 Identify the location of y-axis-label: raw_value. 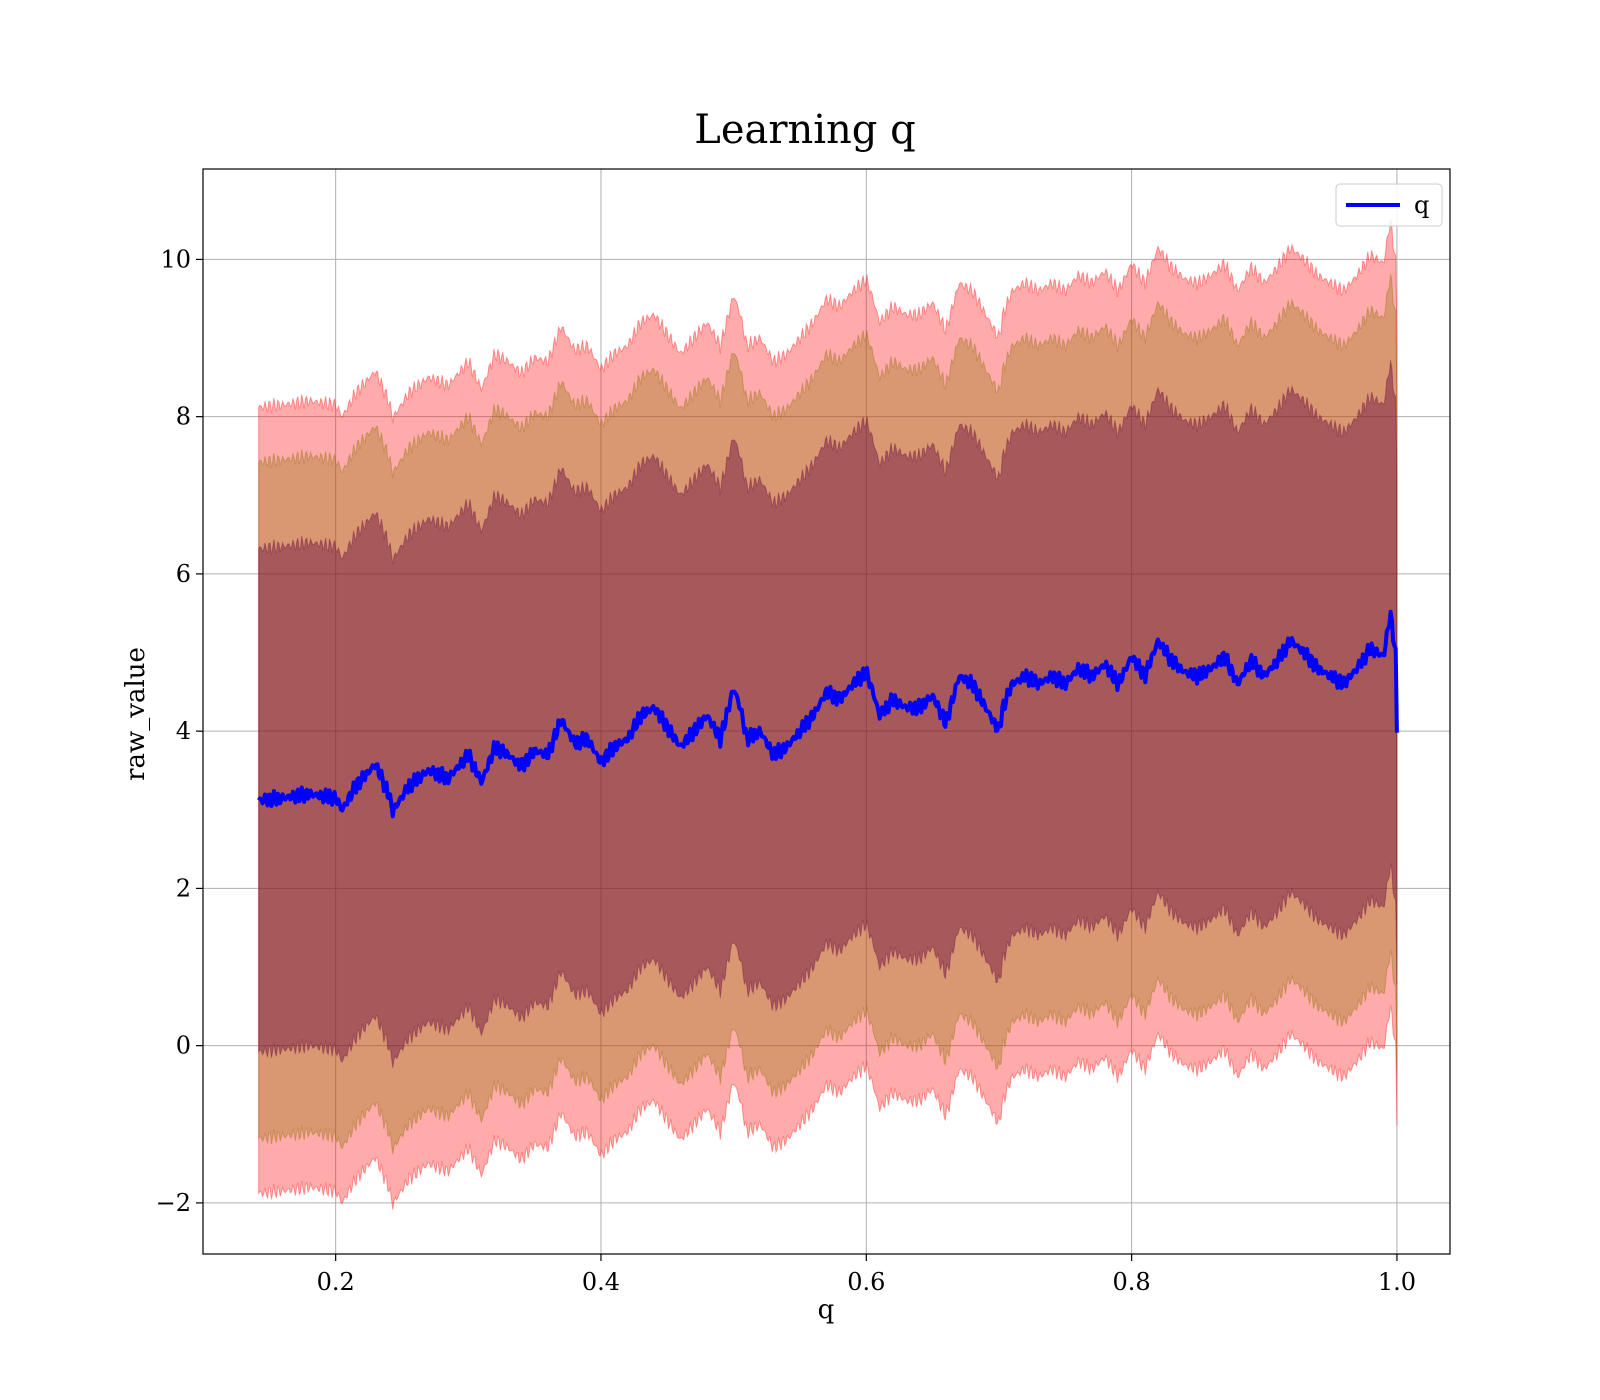
(136, 714).